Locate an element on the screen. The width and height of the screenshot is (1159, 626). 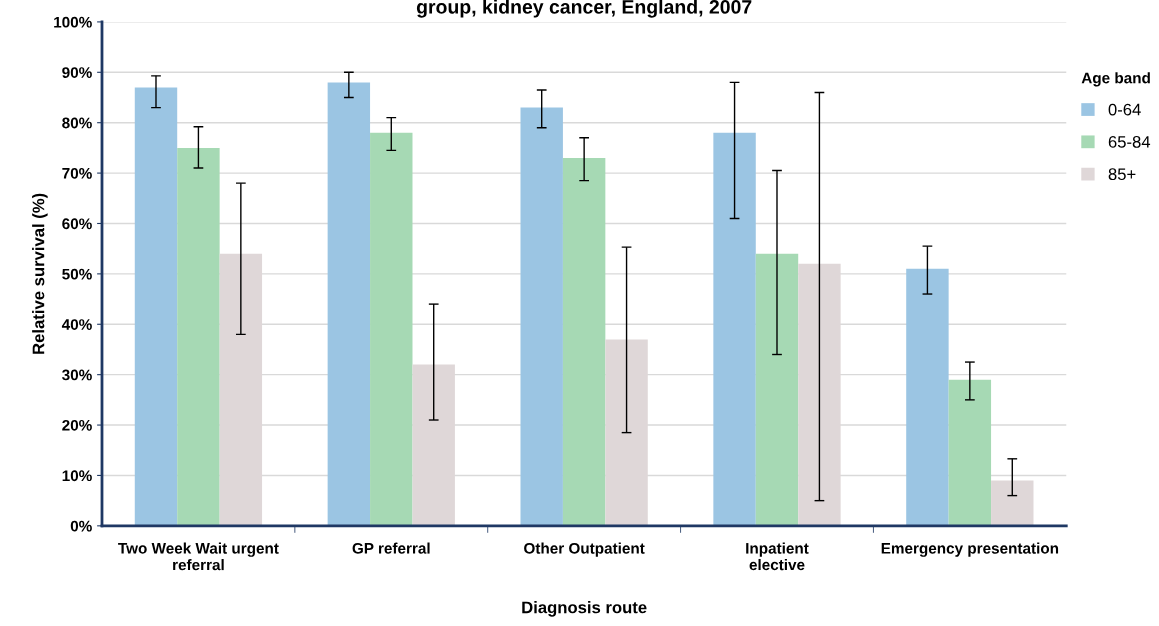
chart-title: group, kidney cancer, England, 2007 is located at coordinates (584, 9).